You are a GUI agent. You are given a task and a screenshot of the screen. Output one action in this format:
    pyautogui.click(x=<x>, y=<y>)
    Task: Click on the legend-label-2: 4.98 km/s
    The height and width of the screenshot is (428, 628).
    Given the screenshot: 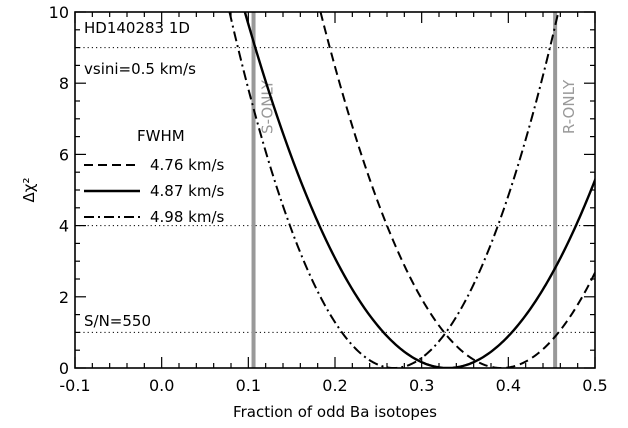 What is the action you would take?
    pyautogui.click(x=187, y=217)
    